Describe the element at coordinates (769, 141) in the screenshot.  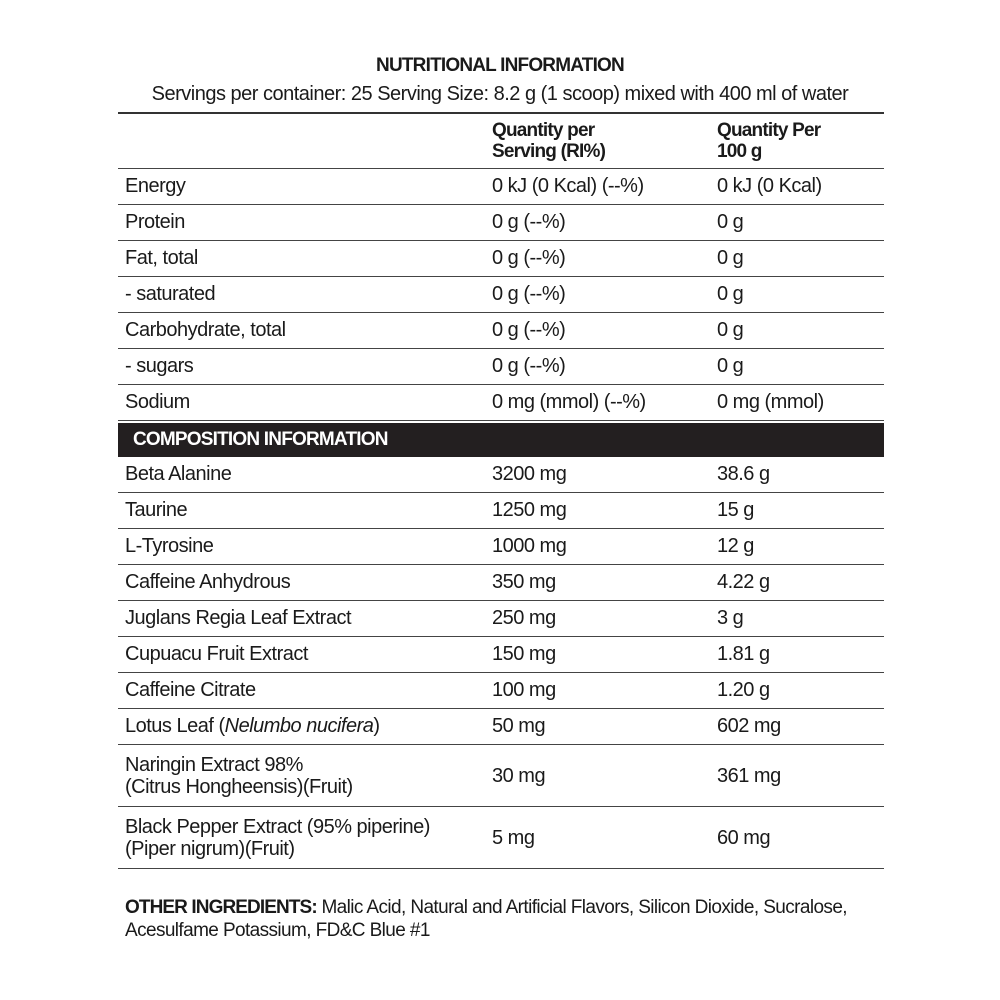
I see `header-per100: Quantity Per 100 g` at that location.